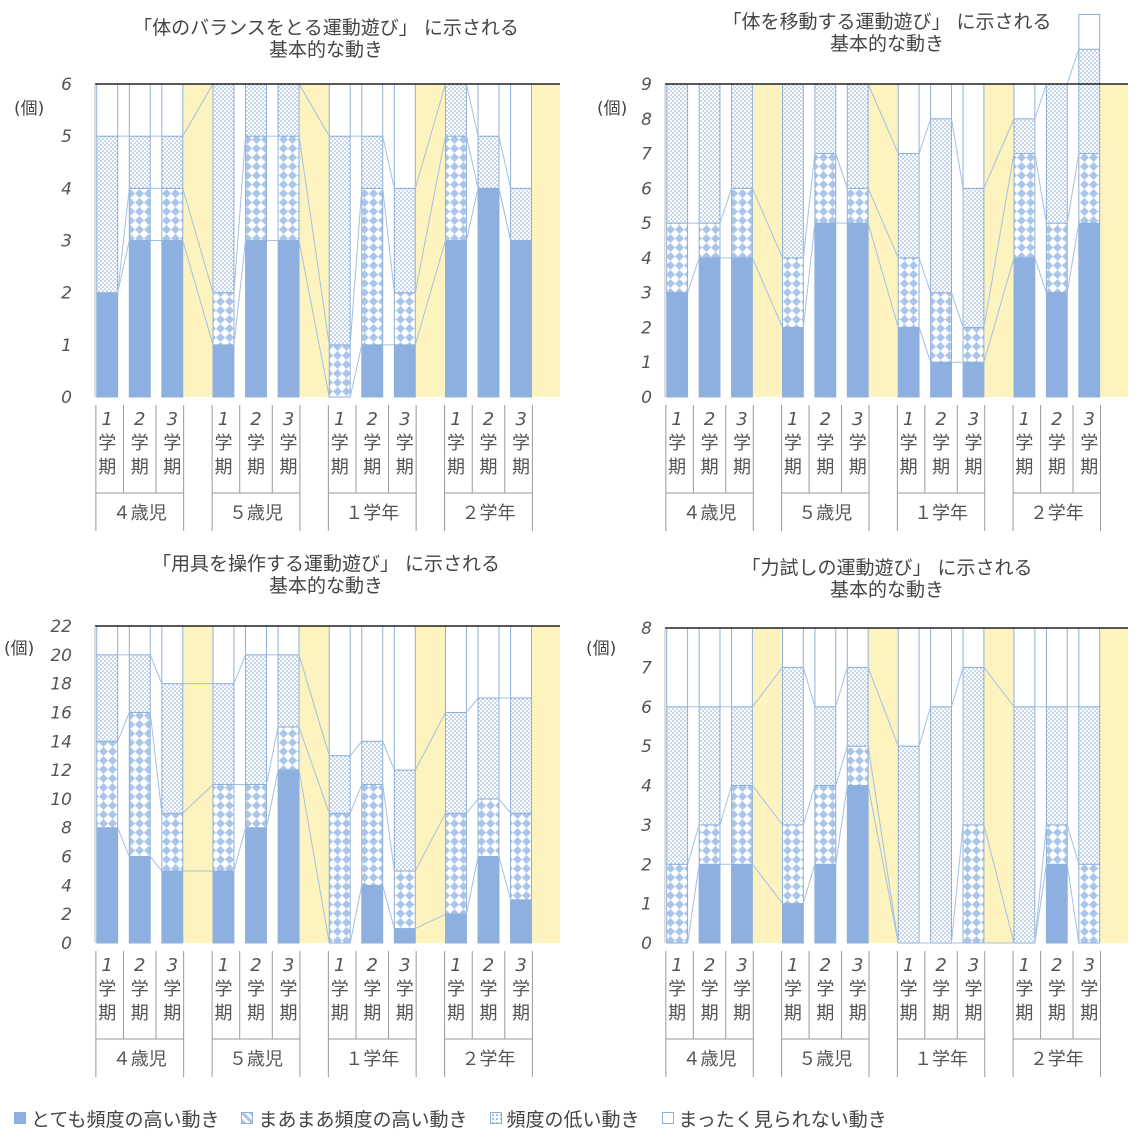 Image resolution: width=1139 pixels, height=1137 pixels. What do you see at coordinates (774, 1118) in the screenshot?
I see `legend-item-not-seen: まったく見られない動き` at bounding box center [774, 1118].